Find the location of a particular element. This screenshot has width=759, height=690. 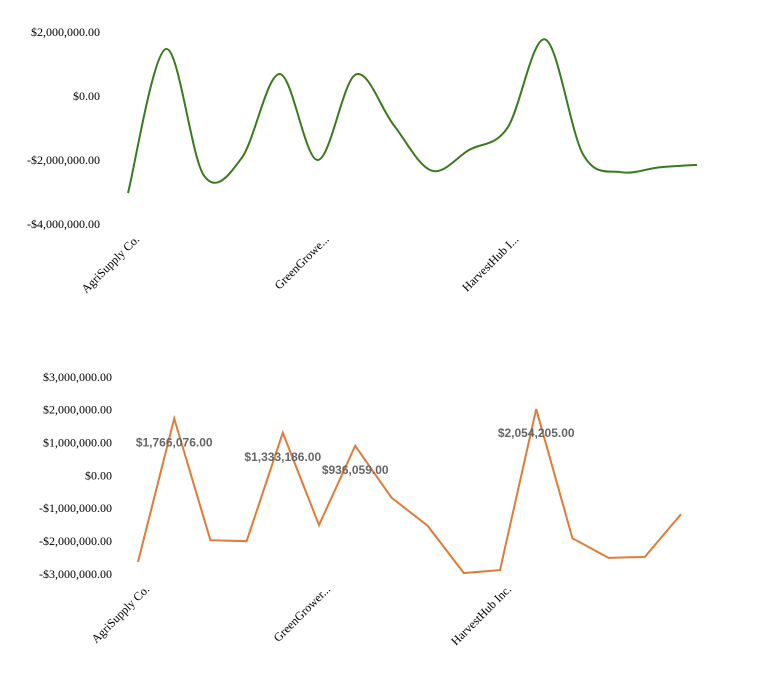

data-label: $1,333,186.00 is located at coordinates (282, 457).